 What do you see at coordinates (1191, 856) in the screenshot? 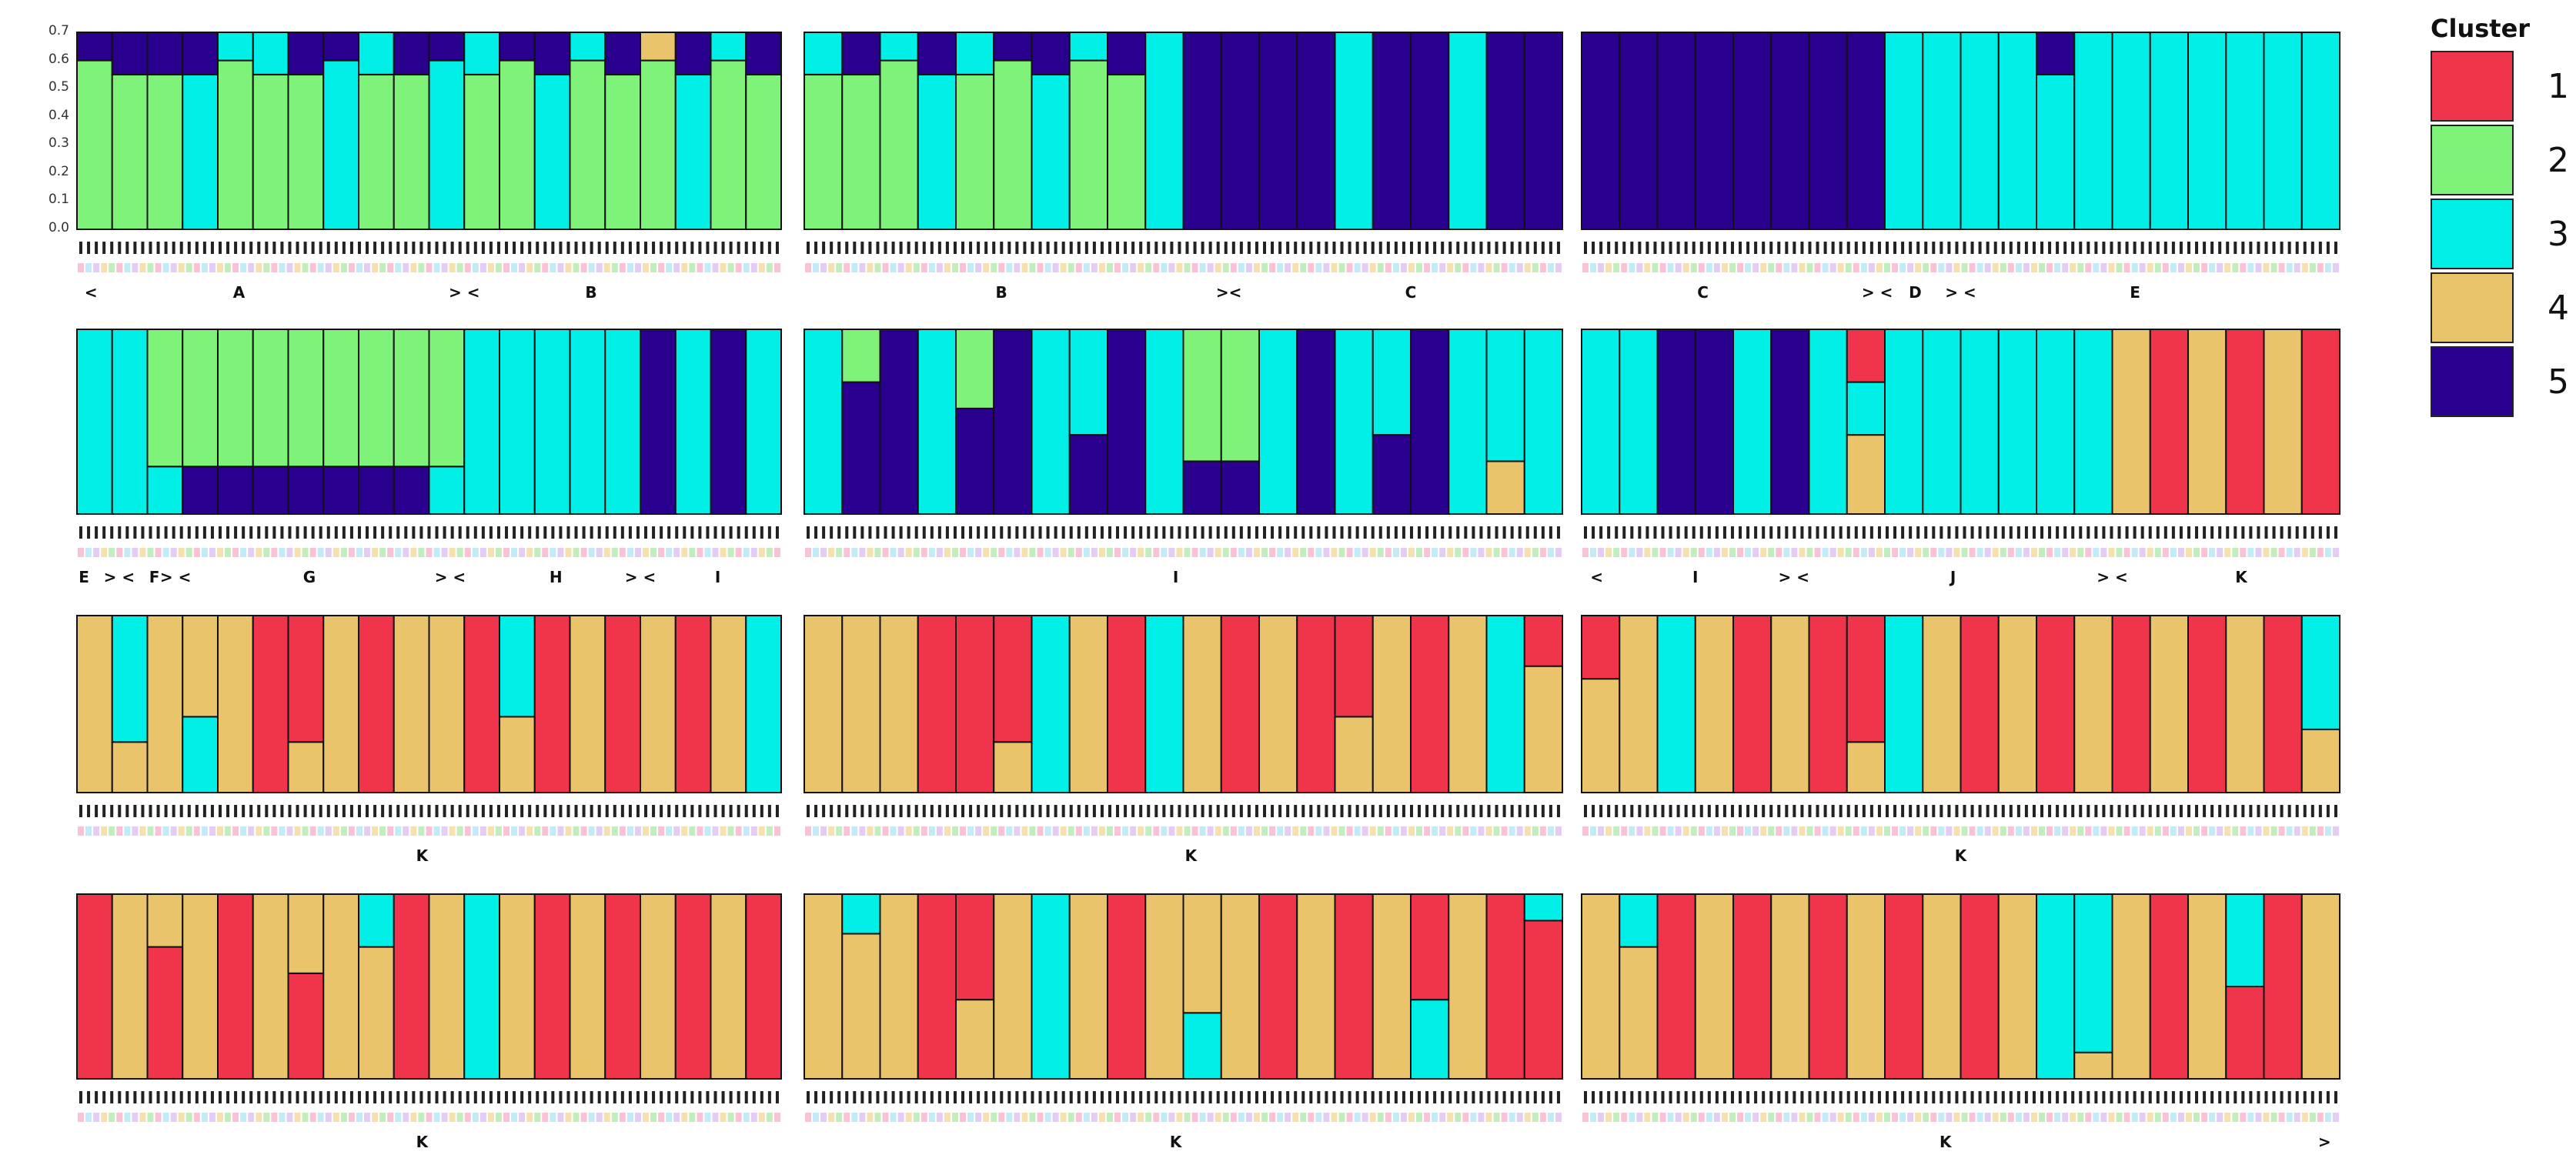
I see `population-label: K` at bounding box center [1191, 856].